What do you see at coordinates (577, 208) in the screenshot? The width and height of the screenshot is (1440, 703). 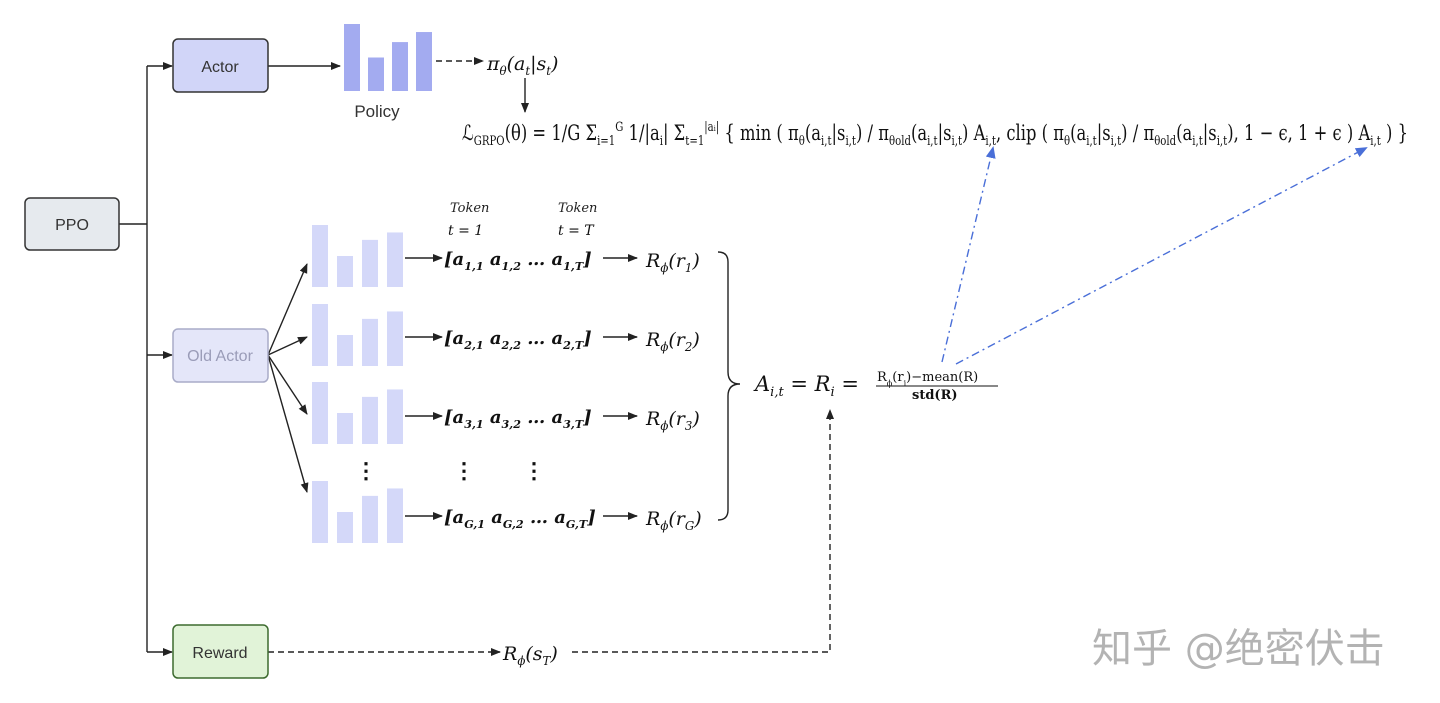 I see `token-label-last: Token` at bounding box center [577, 208].